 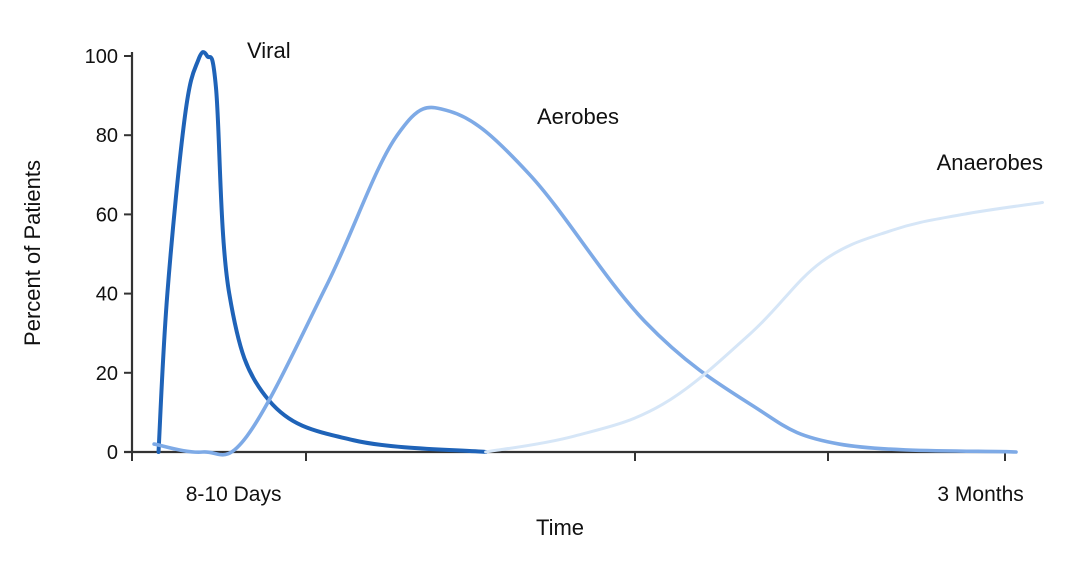 I want to click on y-tick-label: 80, so click(x=107, y=136).